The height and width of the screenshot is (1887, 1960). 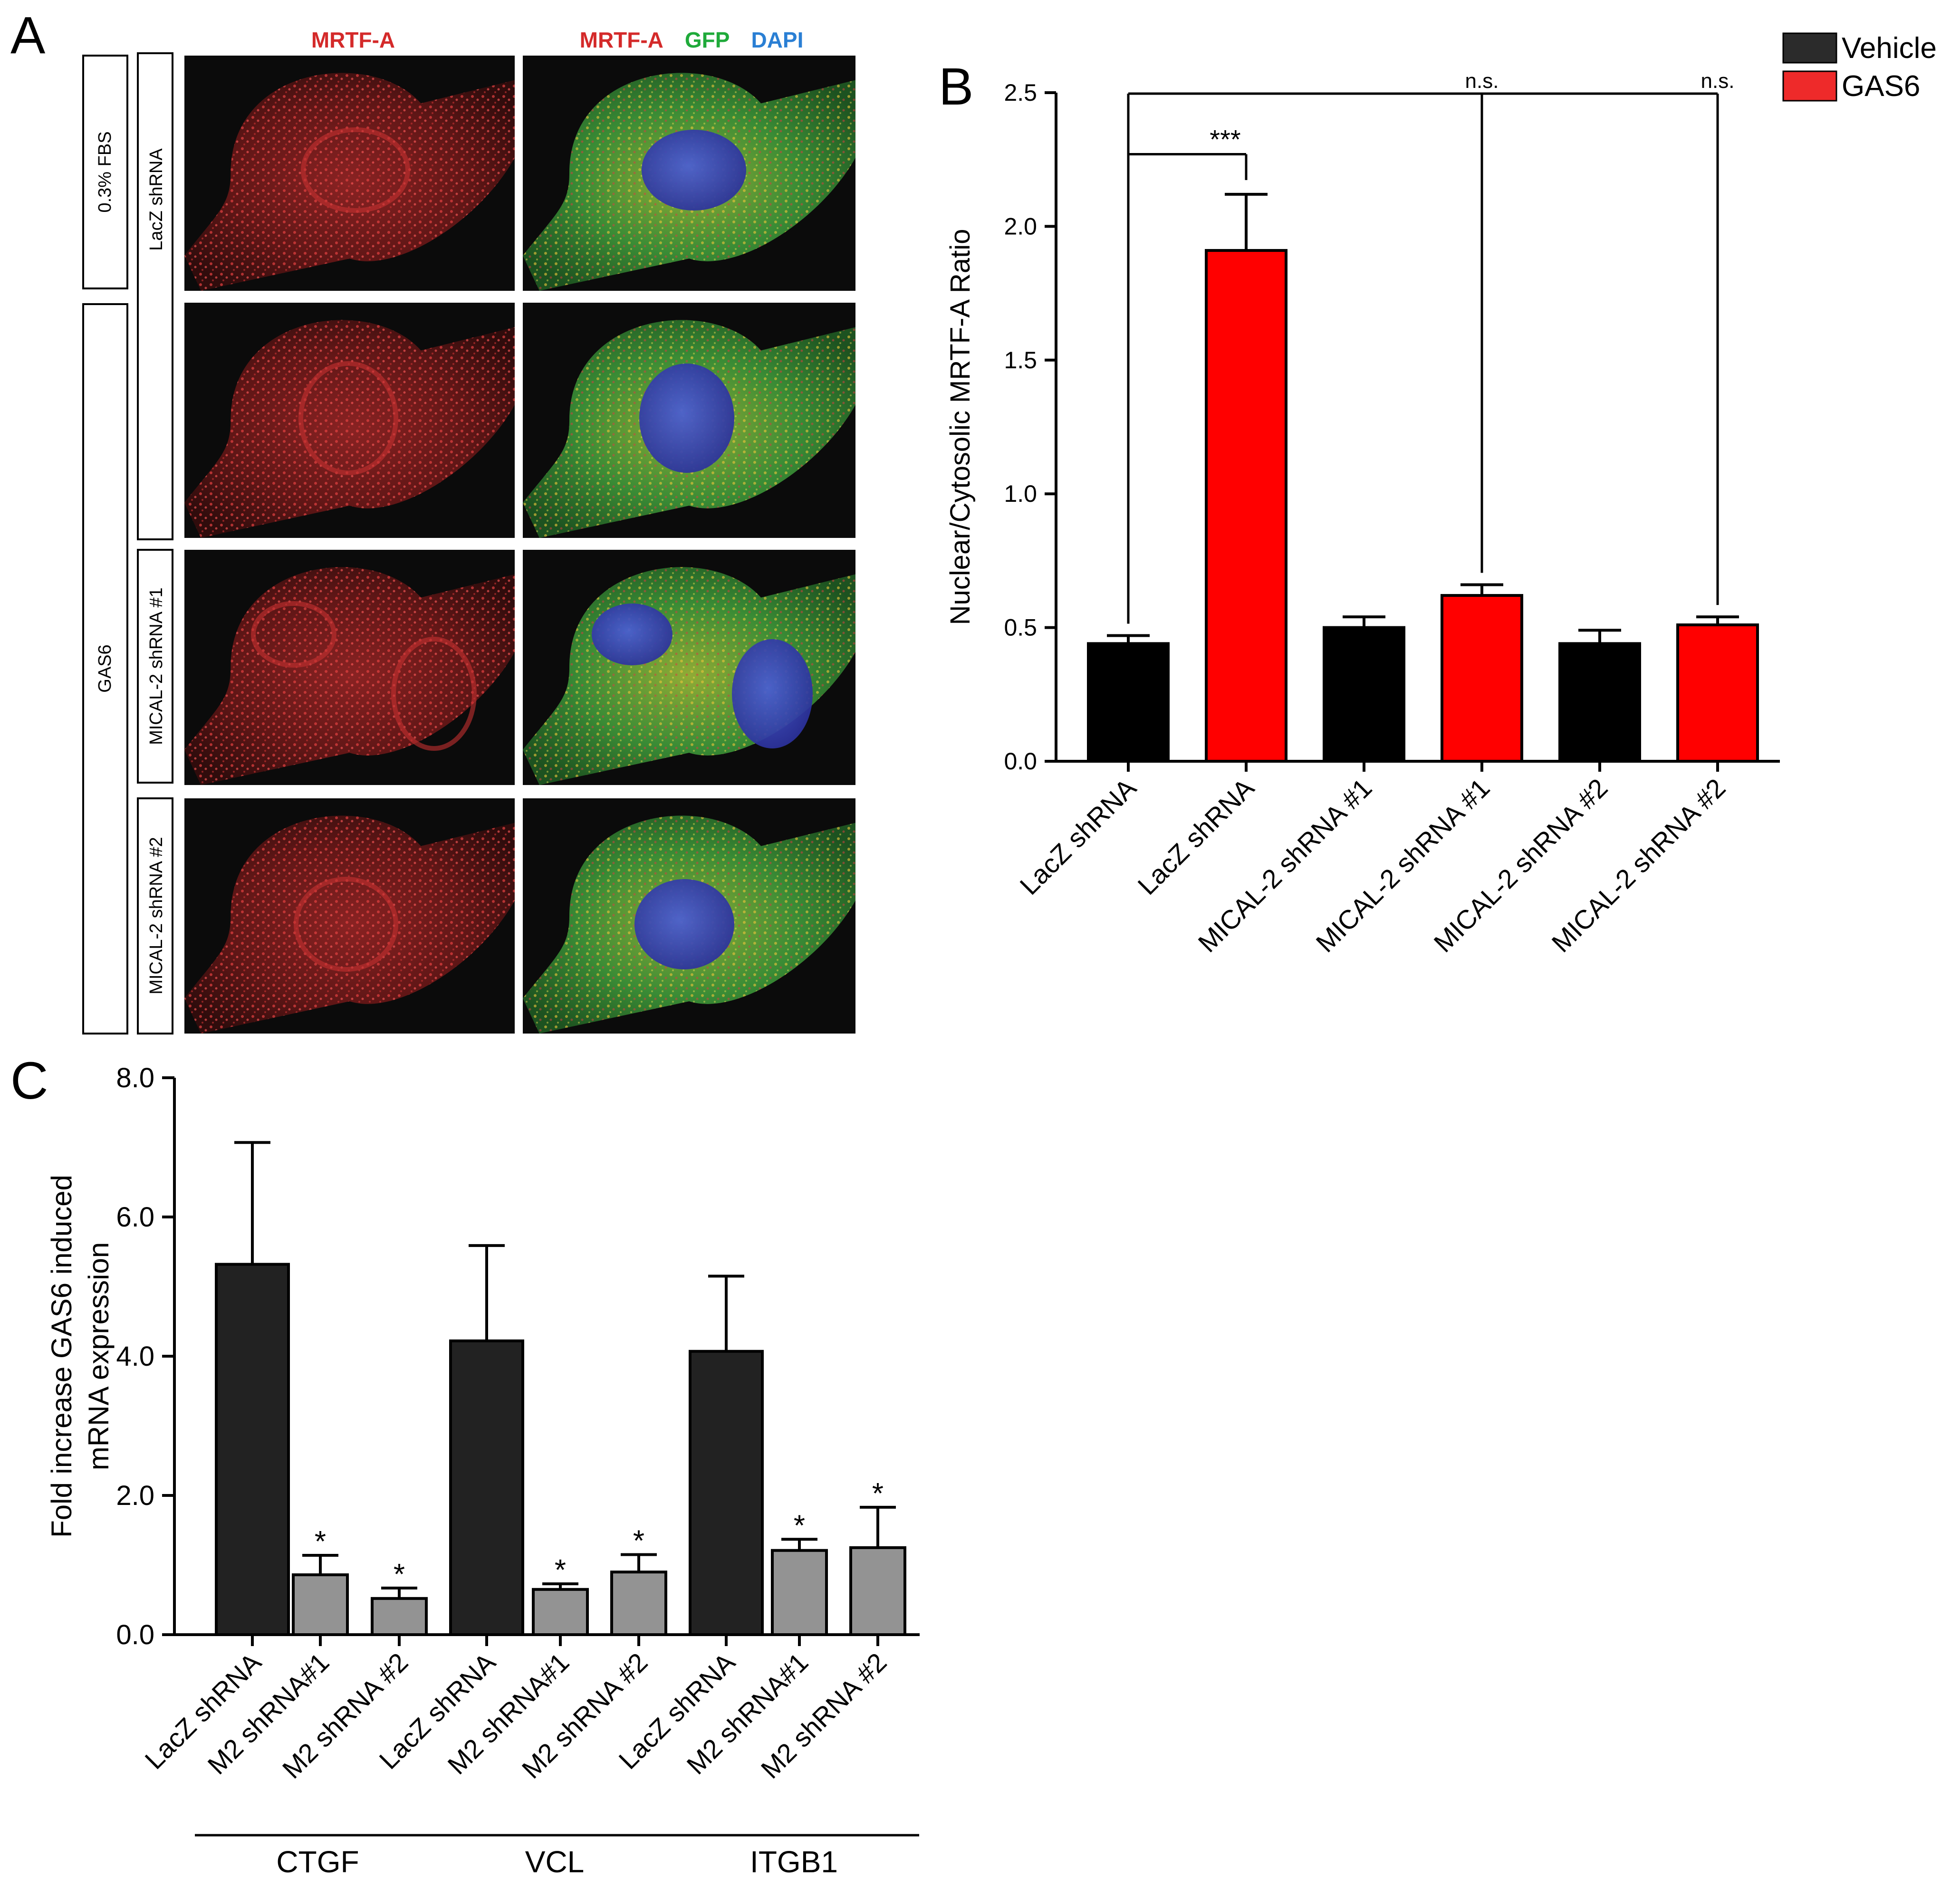 I want to click on column-header-right: MRTF-A GFP DAPI, so click(x=692, y=40).